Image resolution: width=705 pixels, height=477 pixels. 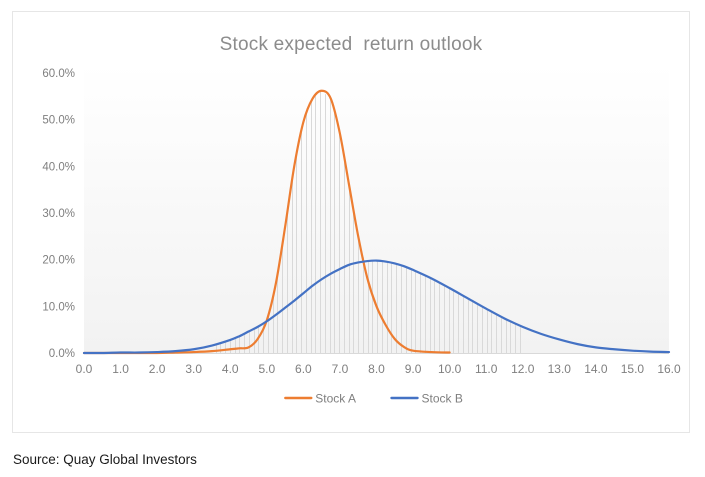 I want to click on source-note: Source: Quay Global Investors, so click(x=105, y=459).